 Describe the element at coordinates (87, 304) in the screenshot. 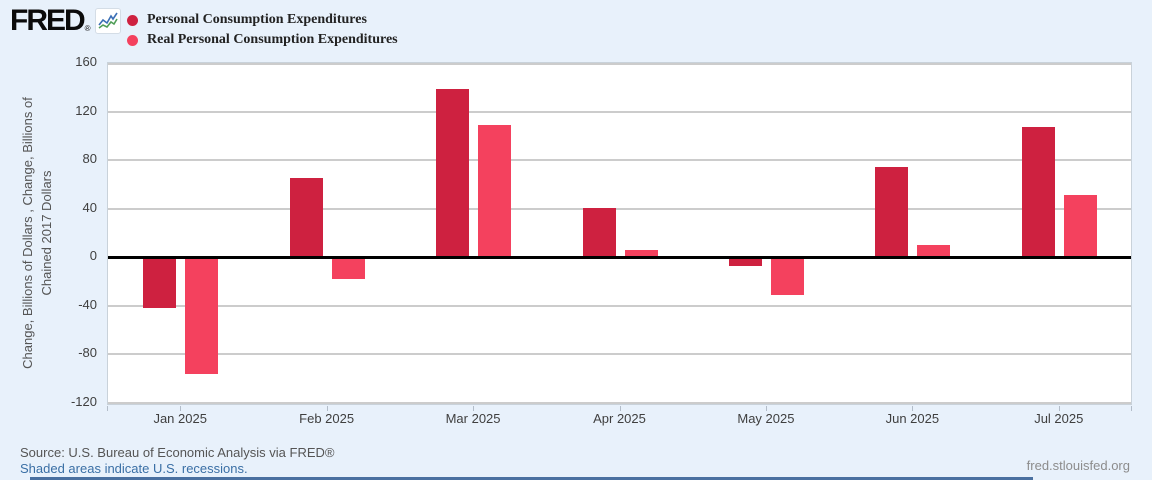

I see `y-tick-label: -40` at that location.